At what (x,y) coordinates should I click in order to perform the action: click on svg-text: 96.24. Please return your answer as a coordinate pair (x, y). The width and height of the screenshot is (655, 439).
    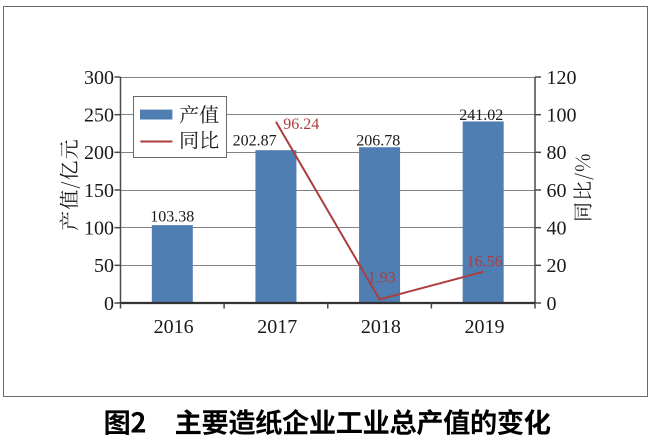
    Looking at the image, I should click on (301, 124).